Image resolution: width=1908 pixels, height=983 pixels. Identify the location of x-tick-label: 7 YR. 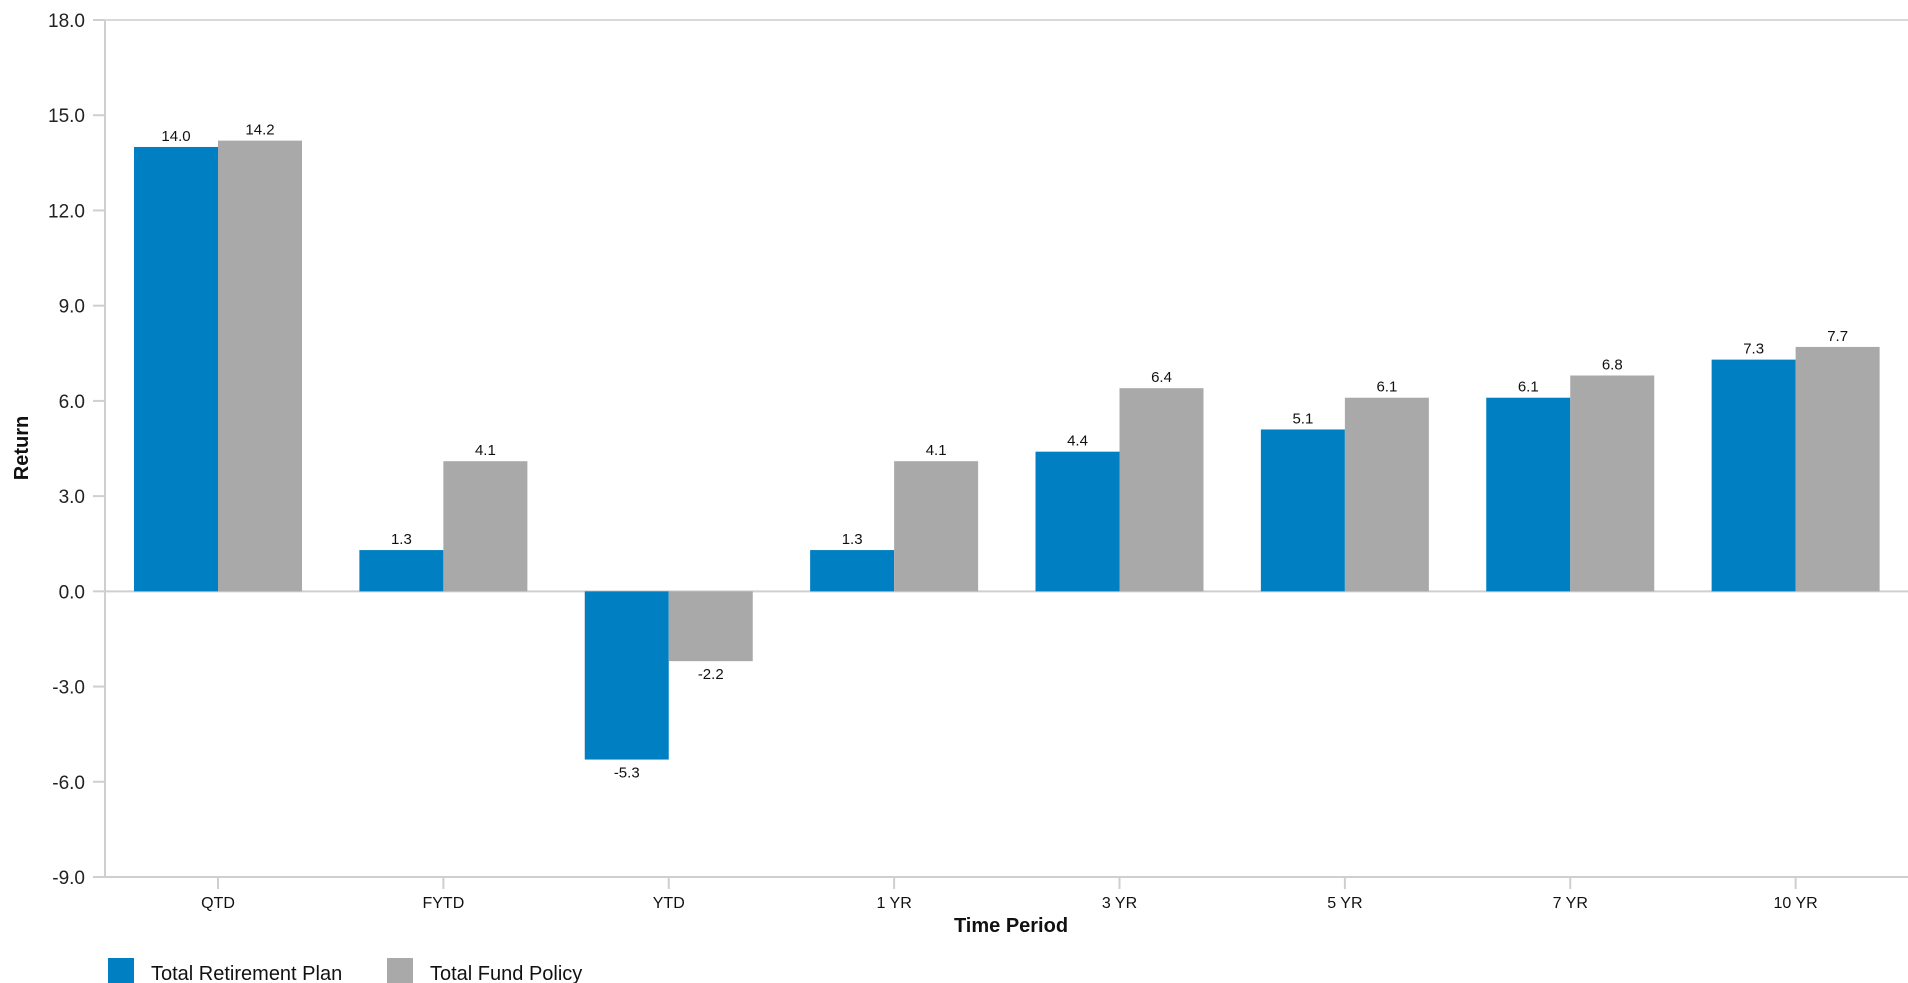
(1570, 903).